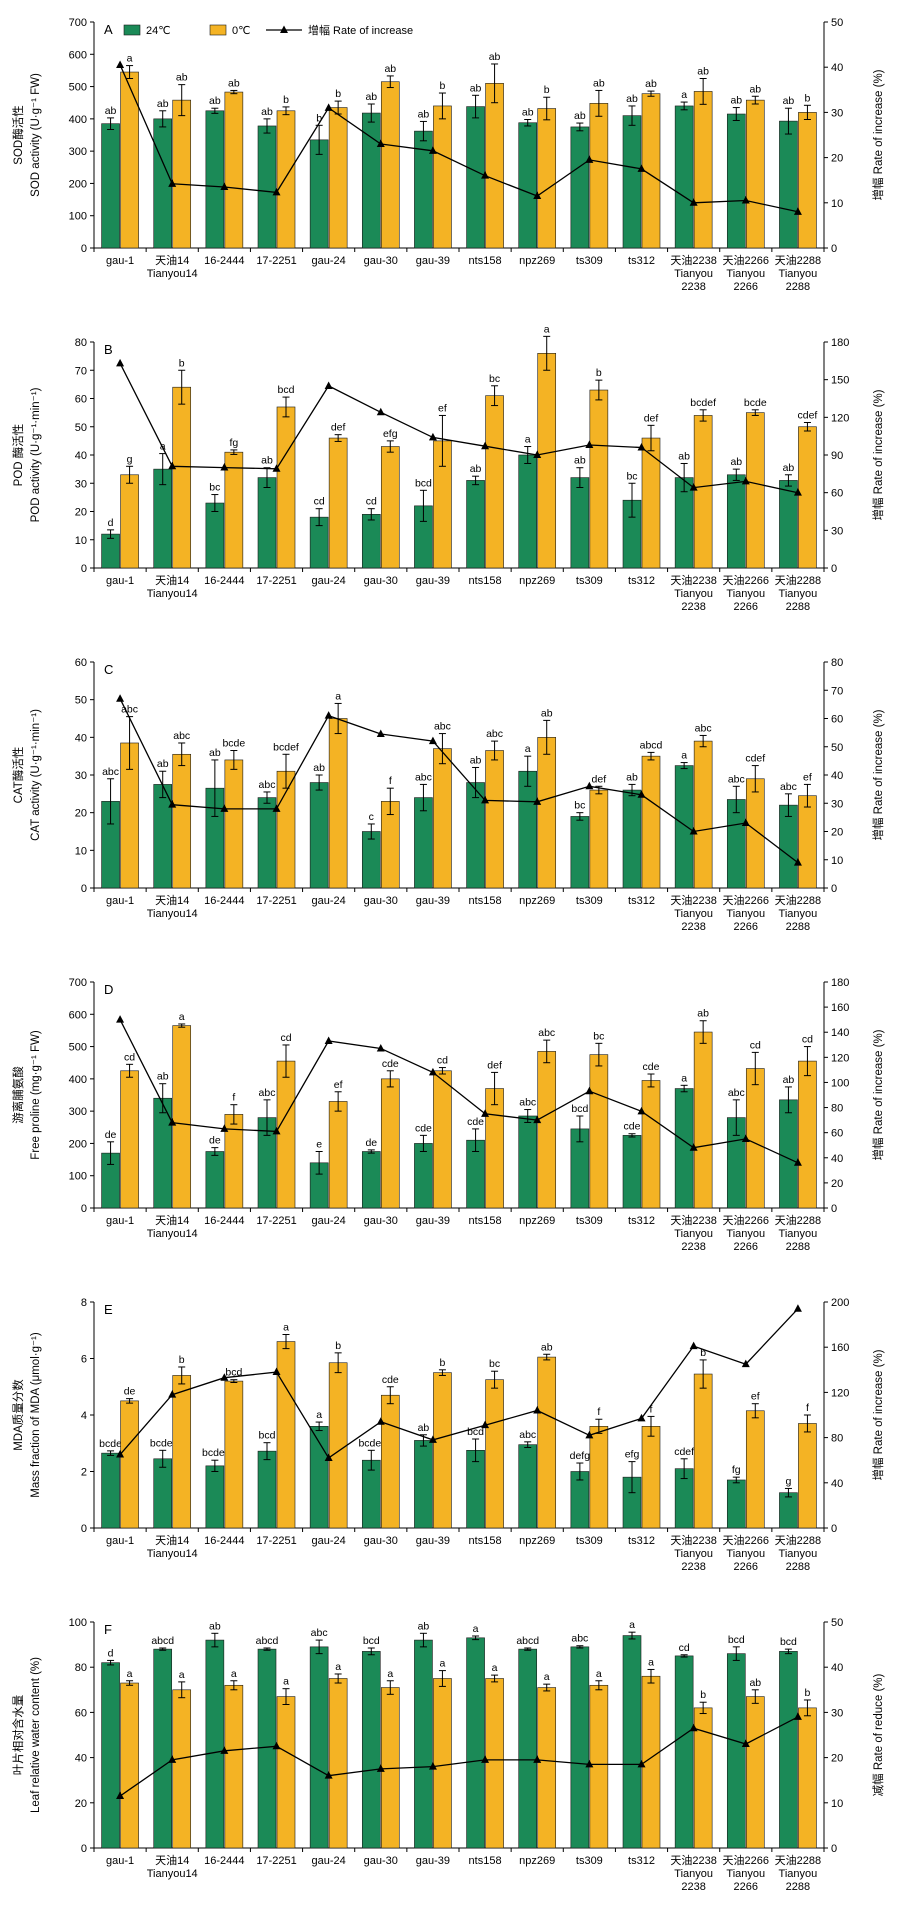 The width and height of the screenshot is (900, 1922). What do you see at coordinates (329, 901) in the screenshot?
I see `x-tick-label: gau-24` at bounding box center [329, 901].